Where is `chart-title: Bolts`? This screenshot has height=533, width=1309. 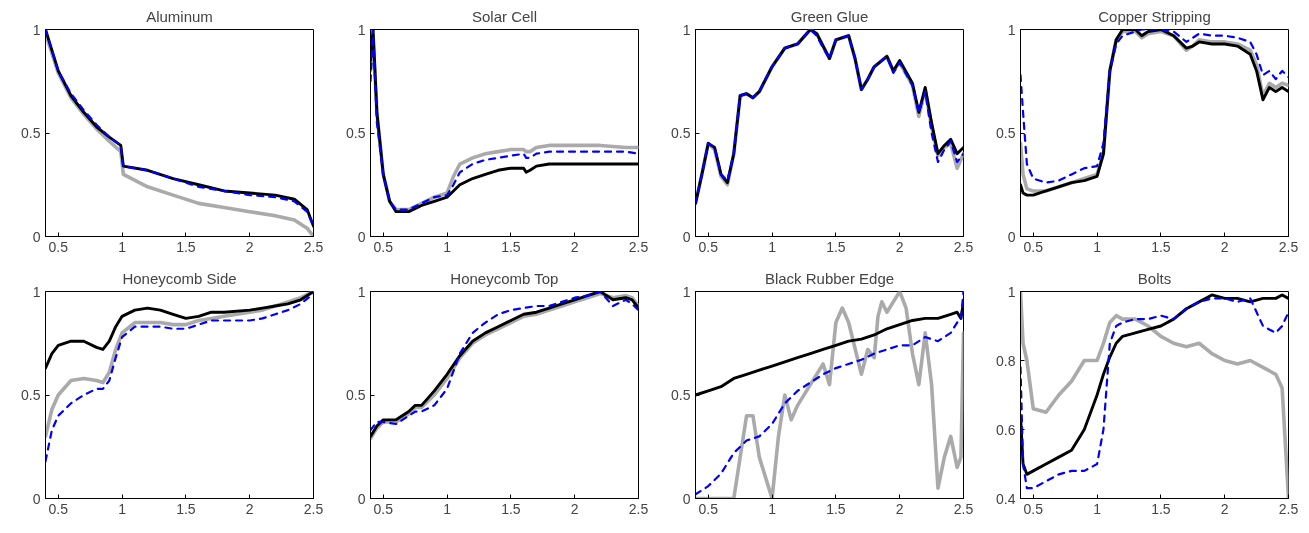
chart-title: Bolts is located at coordinates (1154, 278).